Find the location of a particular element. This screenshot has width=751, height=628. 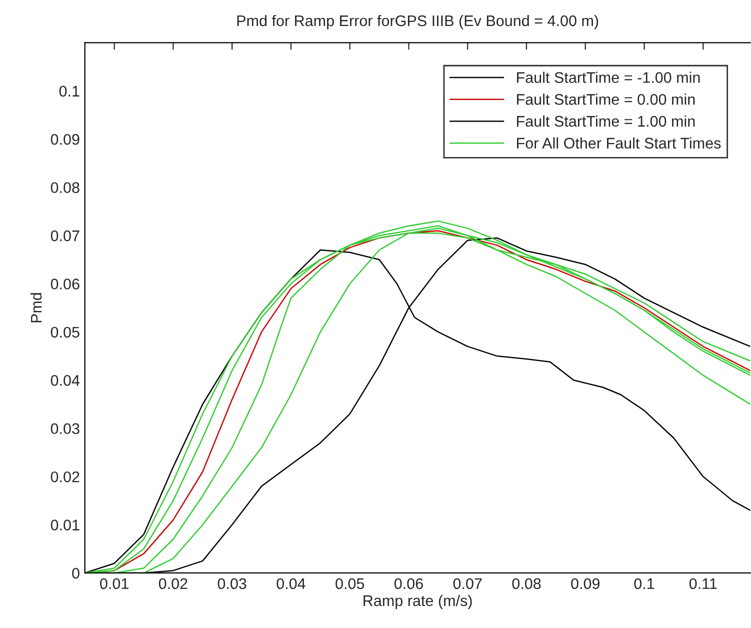

x-tick-label: 0.1 is located at coordinates (644, 584).